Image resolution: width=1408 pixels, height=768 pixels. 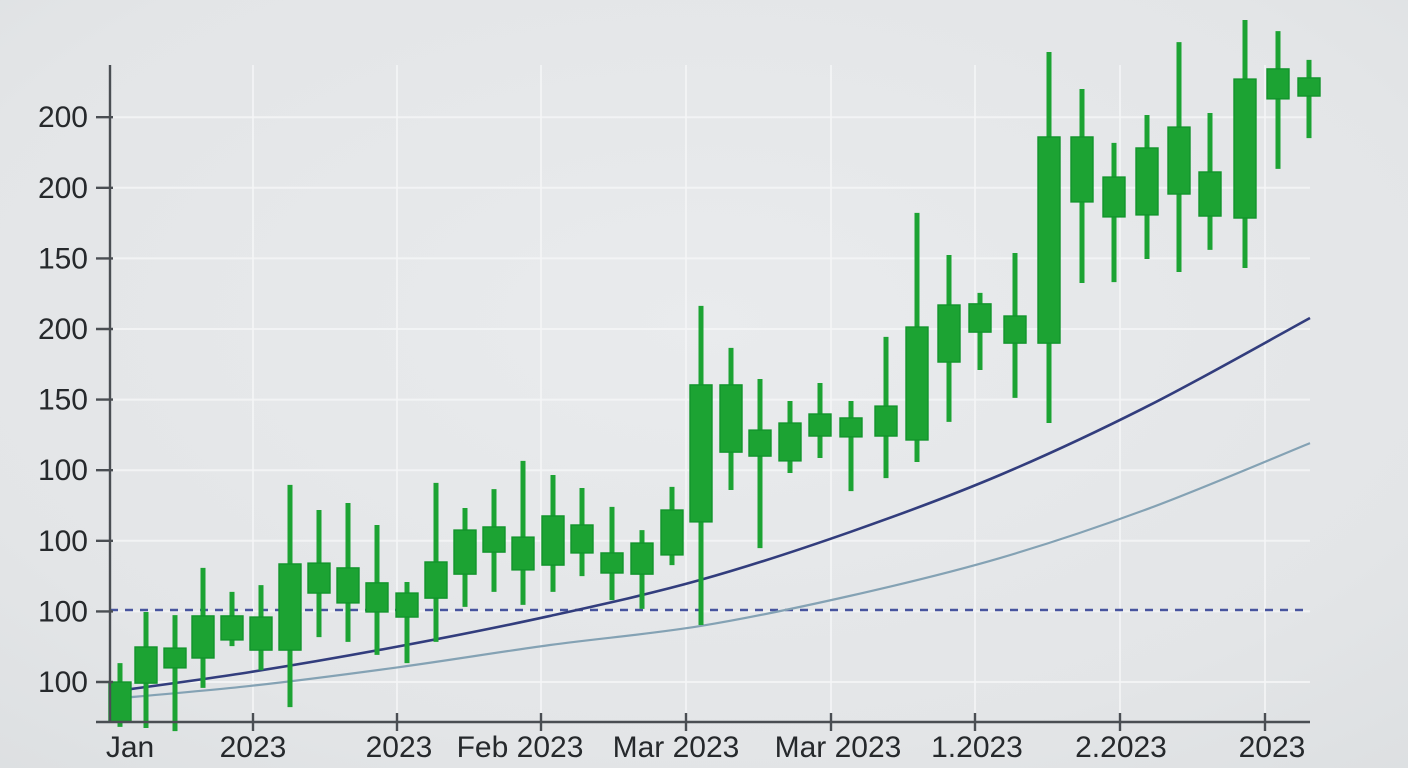 I want to click on x-axis-label: Feb 2023, so click(x=520, y=747).